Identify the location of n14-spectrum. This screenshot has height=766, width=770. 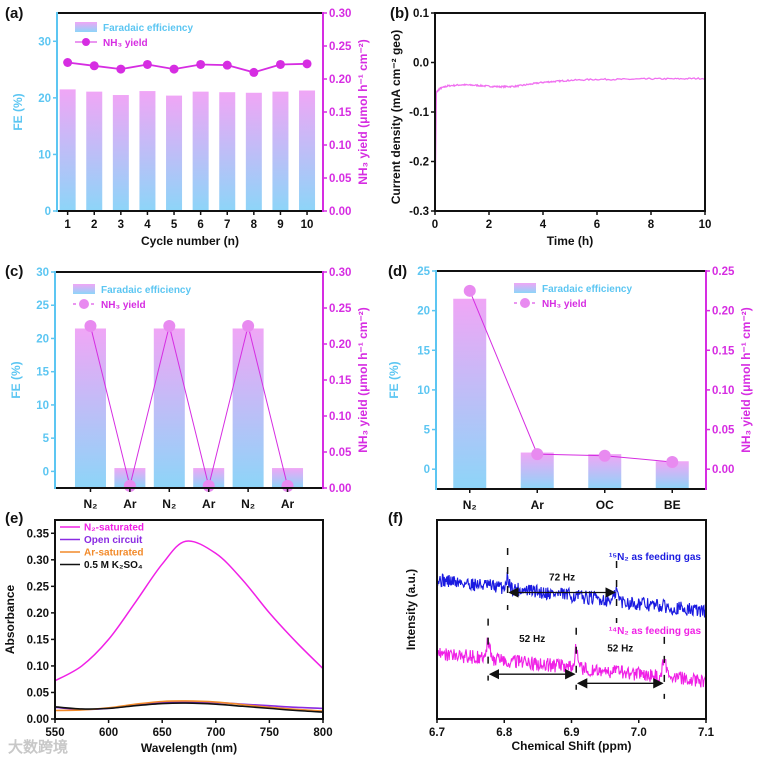
(571, 662).